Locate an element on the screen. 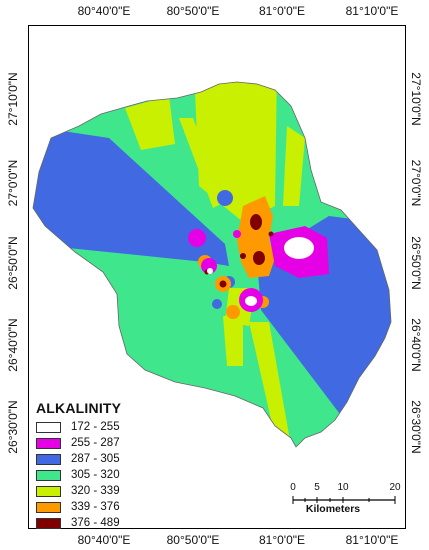  legend-item: 172 - 255 is located at coordinates (91, 427).